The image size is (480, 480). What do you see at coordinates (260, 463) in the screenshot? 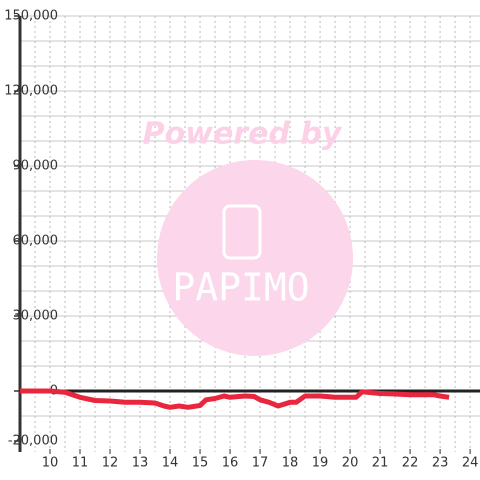
I see `x-tick-label: 17` at bounding box center [260, 463].